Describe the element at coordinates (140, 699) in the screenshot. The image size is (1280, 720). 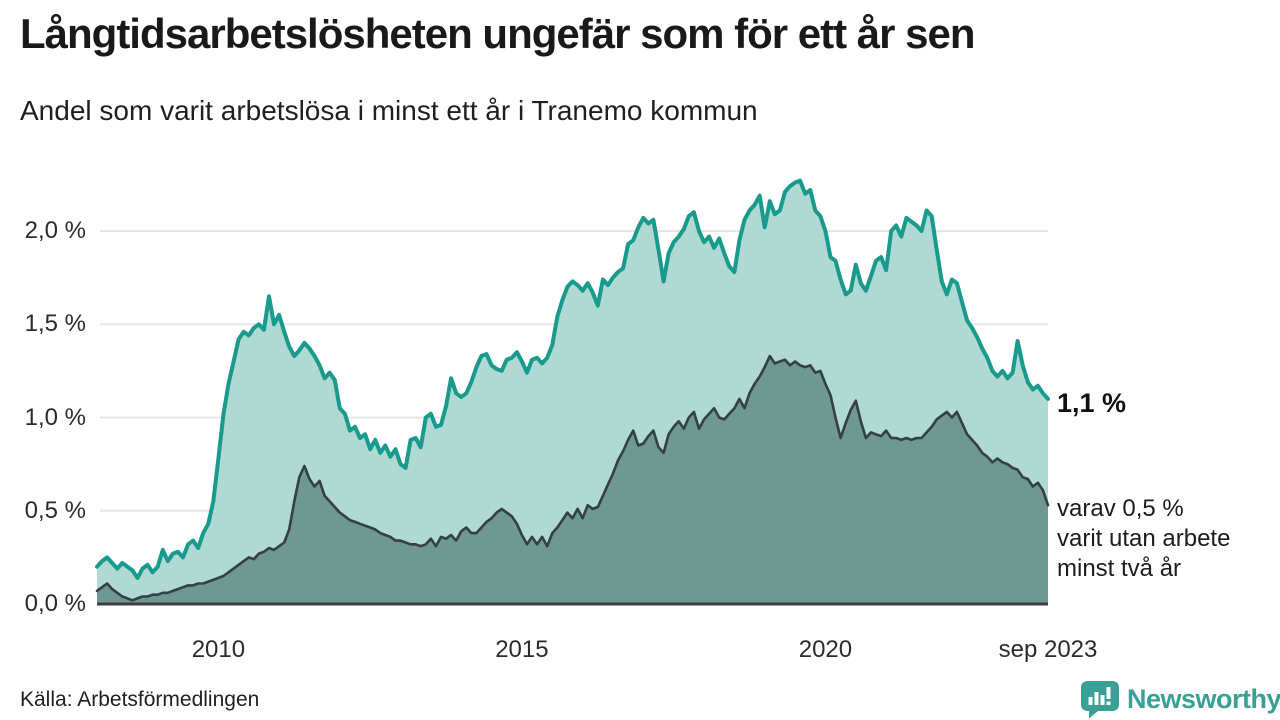
I see `source-note: Källa: Arbetsförmedlingen` at that location.